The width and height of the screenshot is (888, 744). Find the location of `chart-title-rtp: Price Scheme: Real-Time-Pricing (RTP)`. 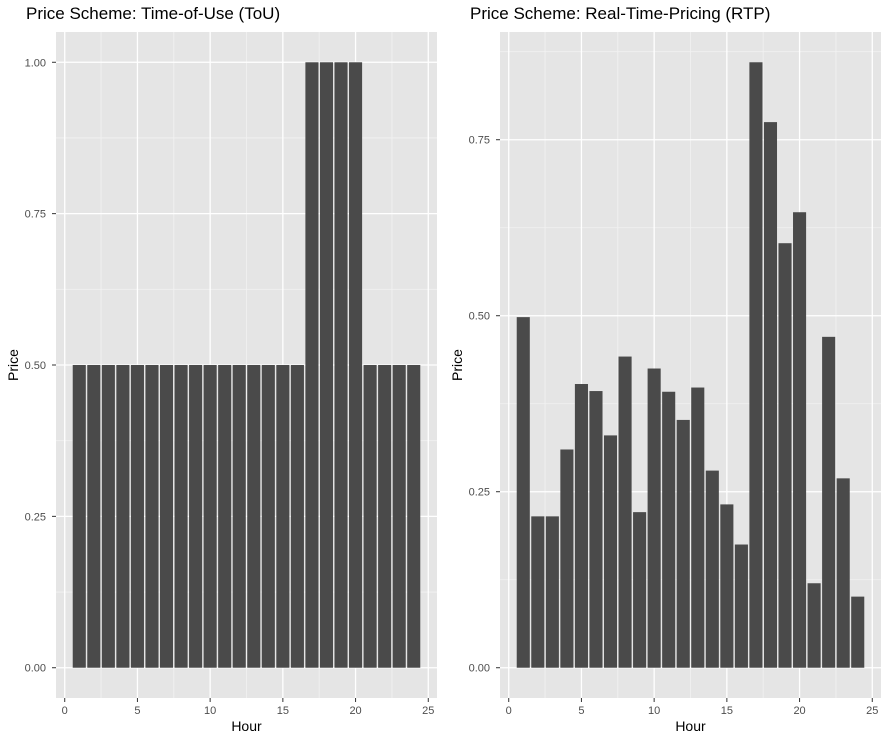

chart-title-rtp: Price Scheme: Real-Time-Pricing (RTP) is located at coordinates (620, 13).